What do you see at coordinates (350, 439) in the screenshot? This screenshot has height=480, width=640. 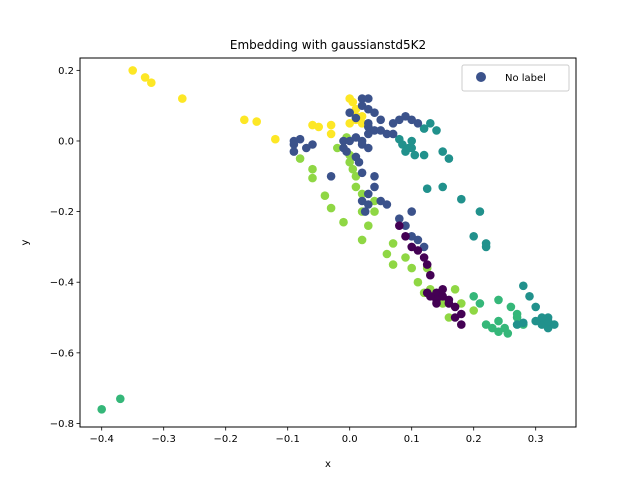 I see `x-tick-label: 0.0` at bounding box center [350, 439].